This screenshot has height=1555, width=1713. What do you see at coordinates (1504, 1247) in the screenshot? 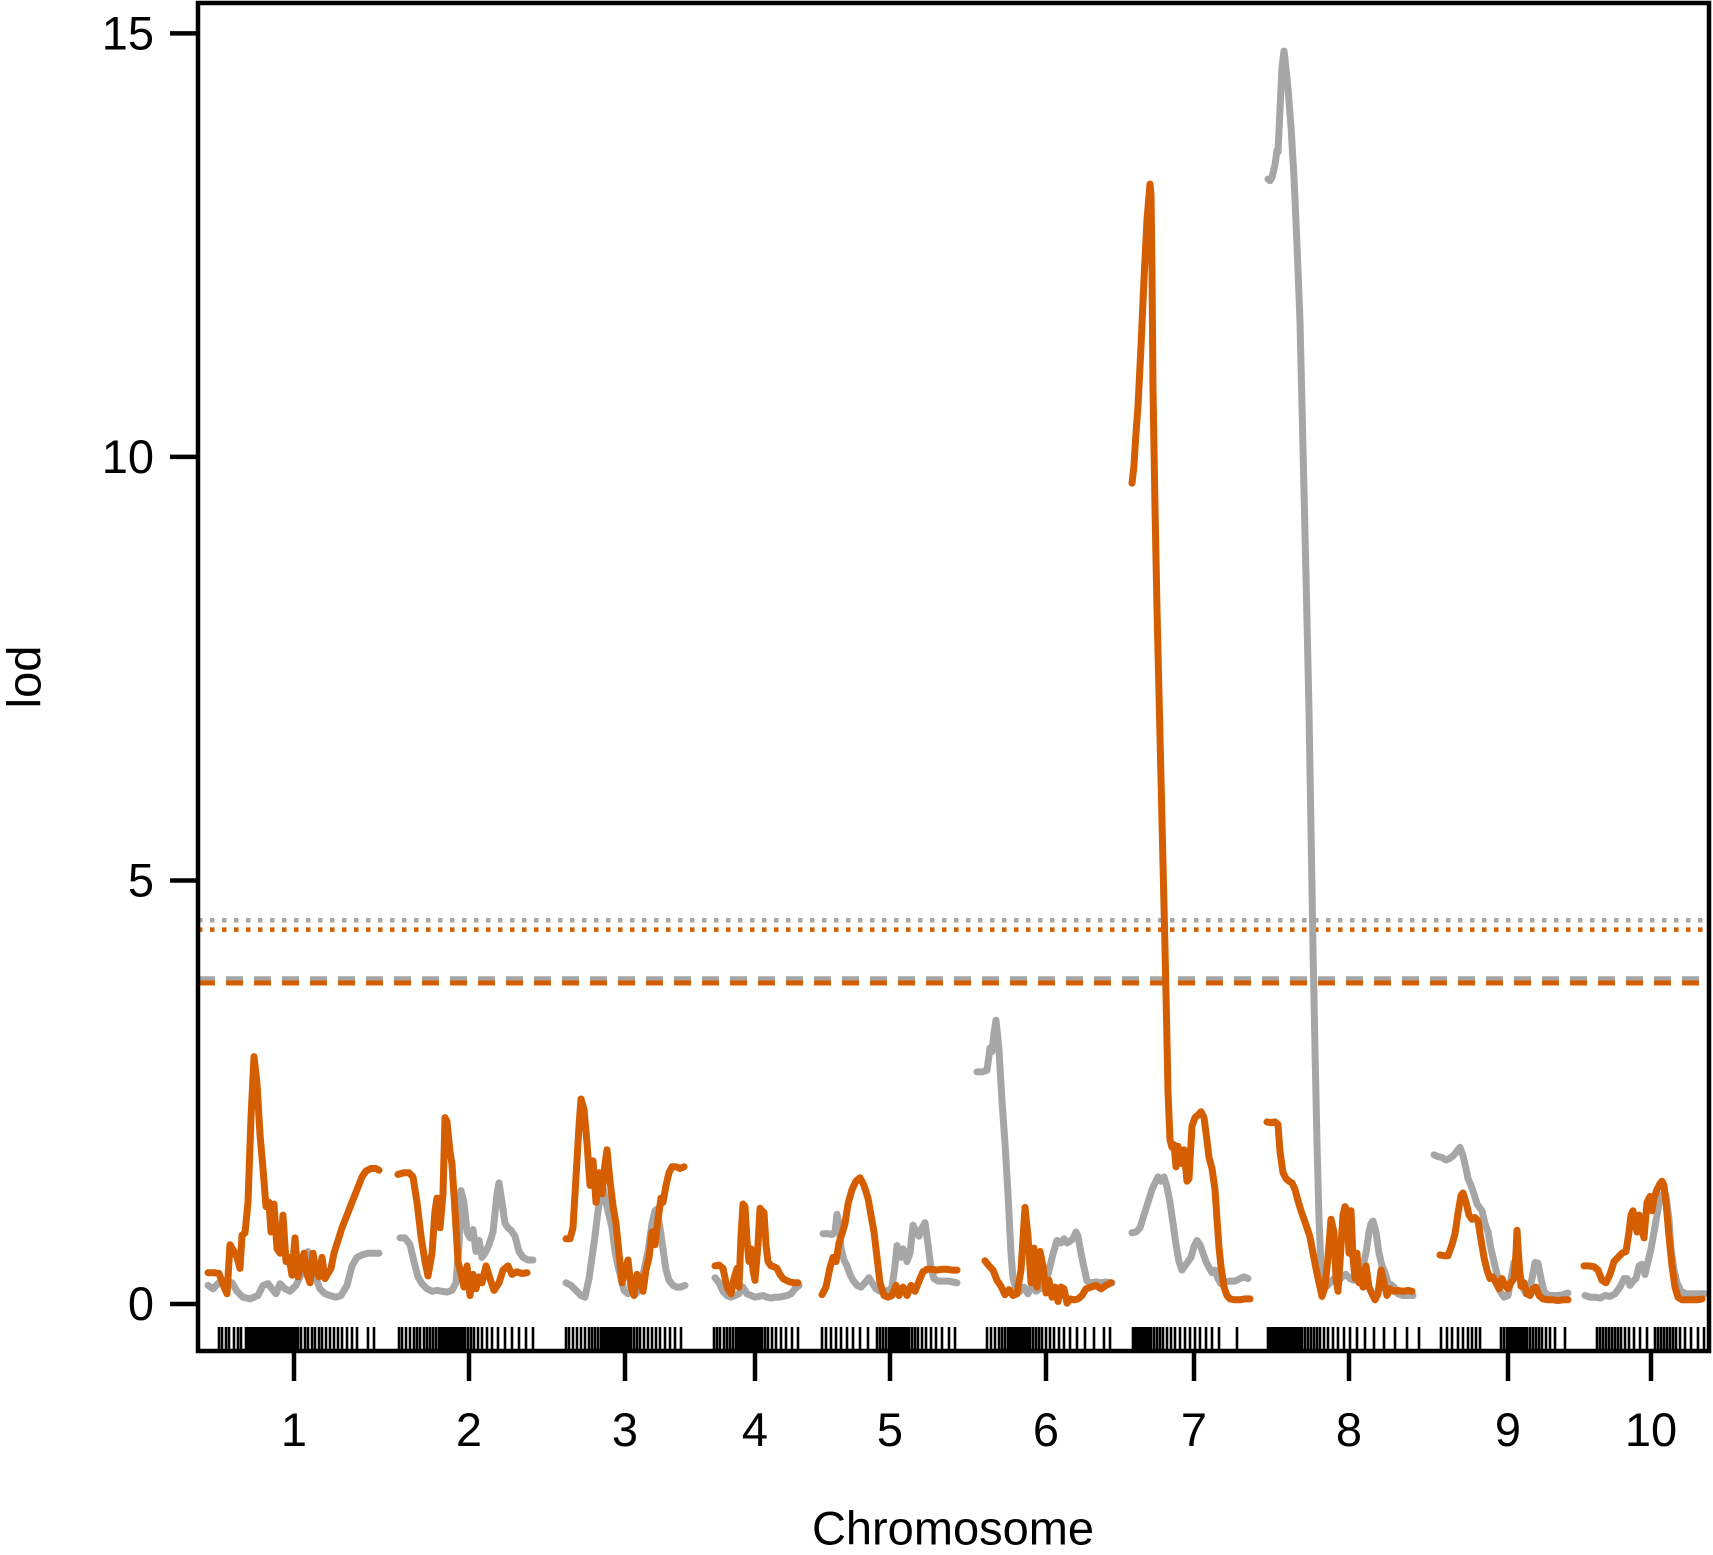
I see `lod-curve-orange-chr9` at bounding box center [1504, 1247].